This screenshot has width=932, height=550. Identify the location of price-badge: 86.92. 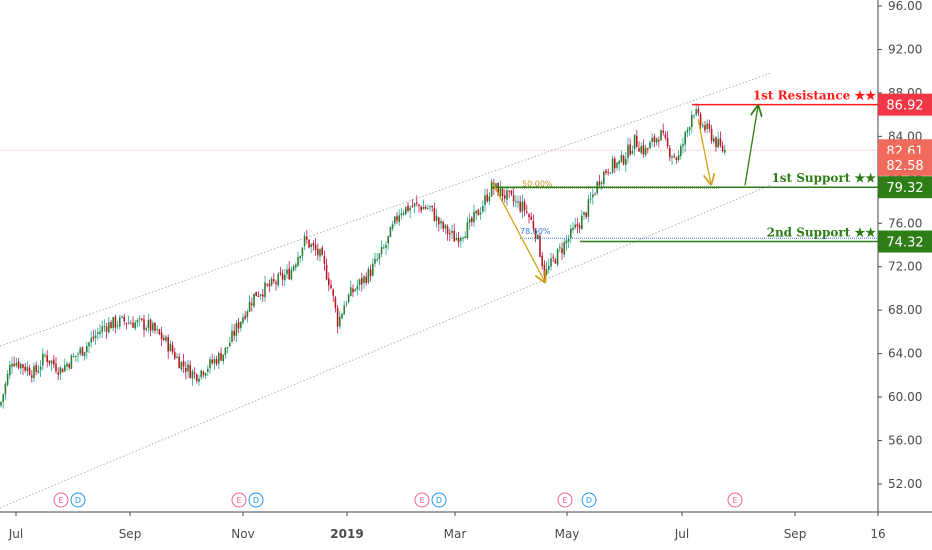
(905, 104).